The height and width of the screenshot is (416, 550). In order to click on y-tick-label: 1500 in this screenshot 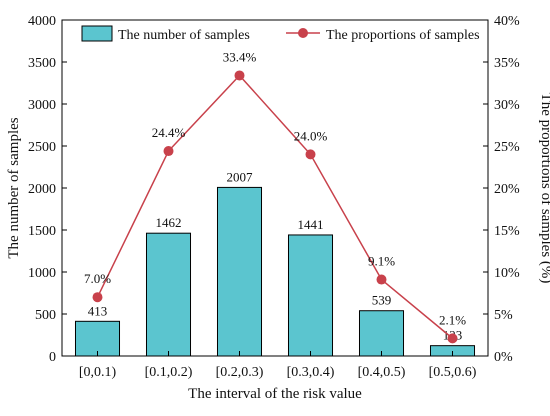, I will do `click(42, 231)`.